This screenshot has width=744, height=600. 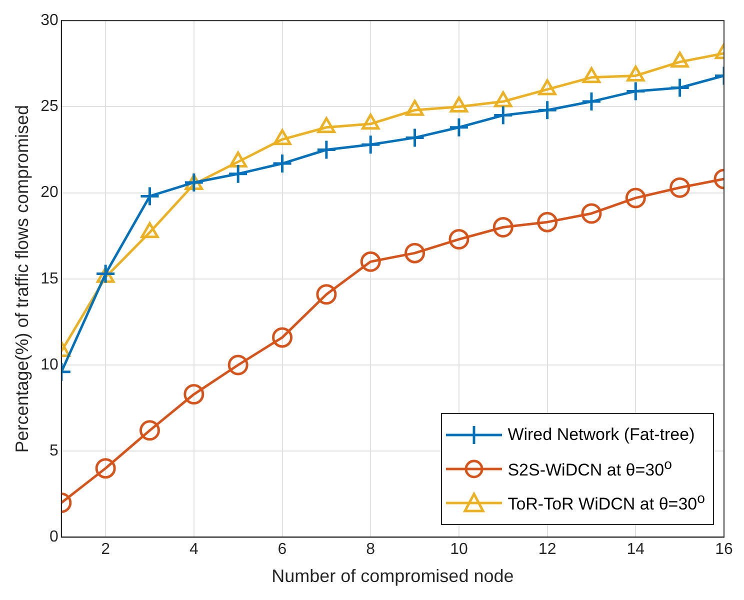 I want to click on legend-label: Wired Network (Fat-tree), so click(x=601, y=435).